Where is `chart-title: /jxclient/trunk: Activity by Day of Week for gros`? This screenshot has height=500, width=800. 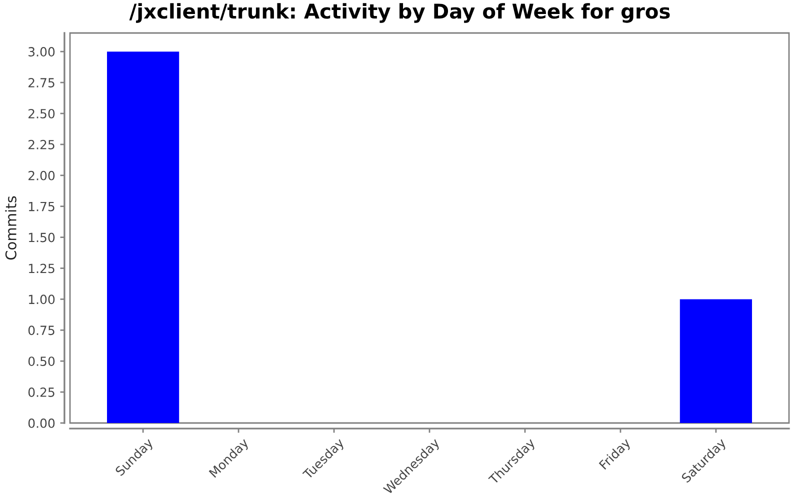
chart-title: /jxclient/trunk: Activity by Day of Week for gros is located at coordinates (399, 13).